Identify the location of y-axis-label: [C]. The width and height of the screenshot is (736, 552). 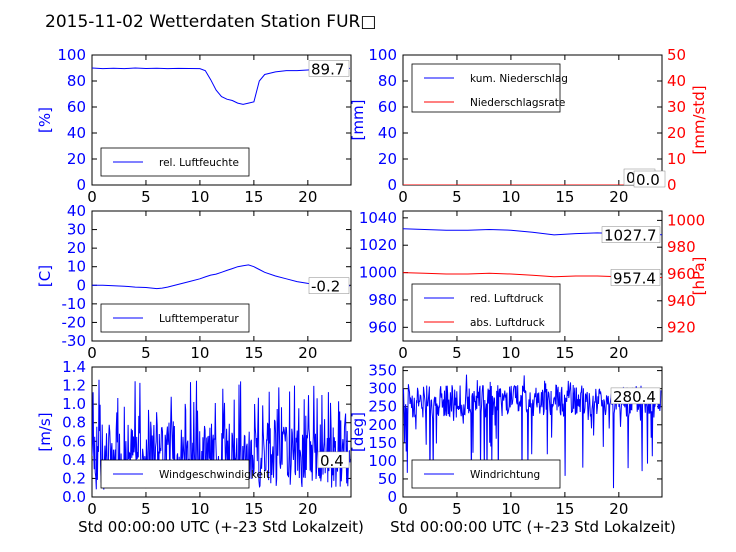
(45, 276).